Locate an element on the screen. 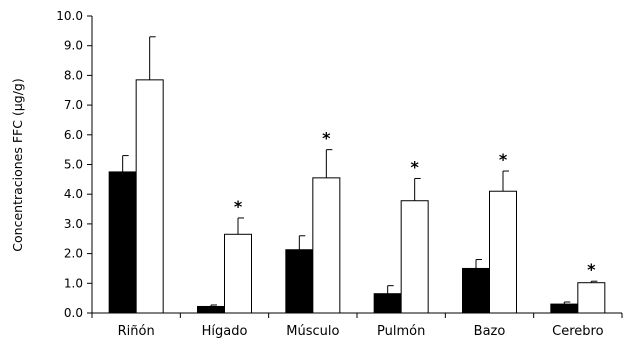  y-tick-label: 7.0 is located at coordinates (73, 105).